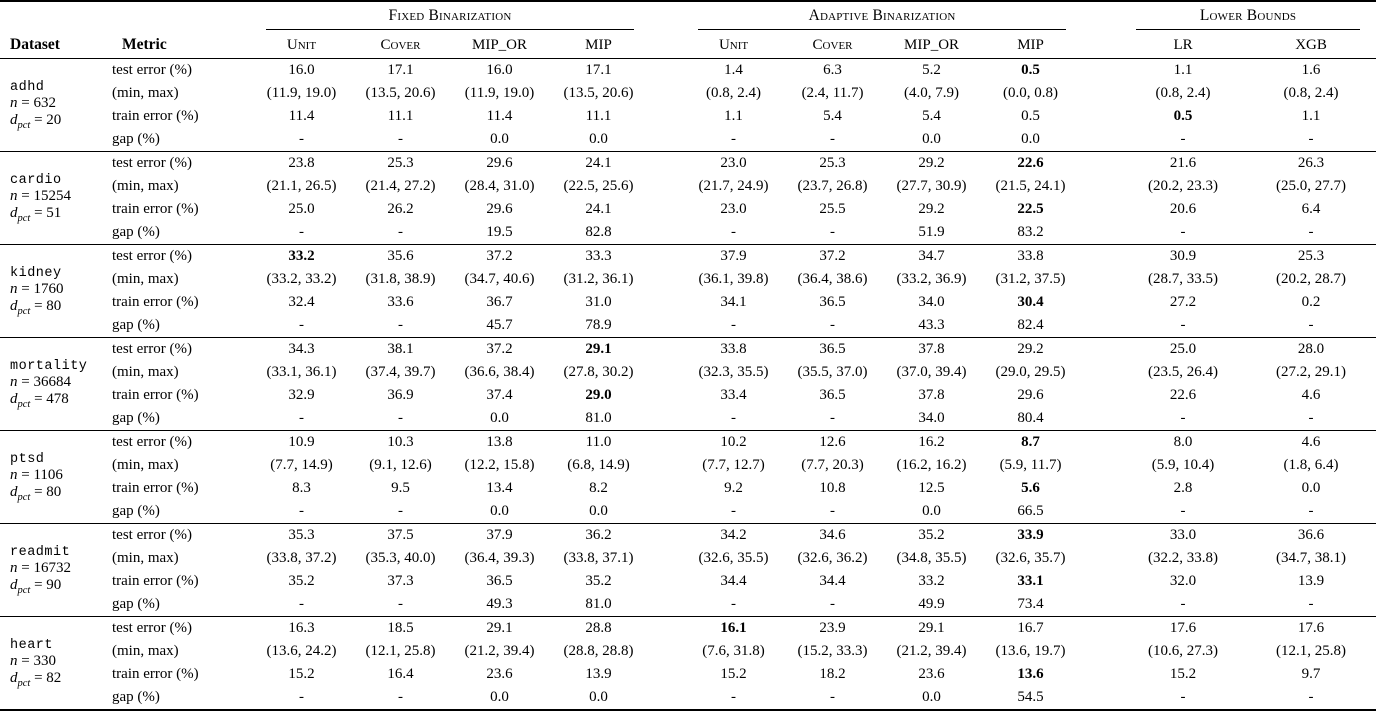 Image resolution: width=1376 pixels, height=718 pixels. What do you see at coordinates (832, 627) in the screenshot?
I see `value-cell: 23.9` at bounding box center [832, 627].